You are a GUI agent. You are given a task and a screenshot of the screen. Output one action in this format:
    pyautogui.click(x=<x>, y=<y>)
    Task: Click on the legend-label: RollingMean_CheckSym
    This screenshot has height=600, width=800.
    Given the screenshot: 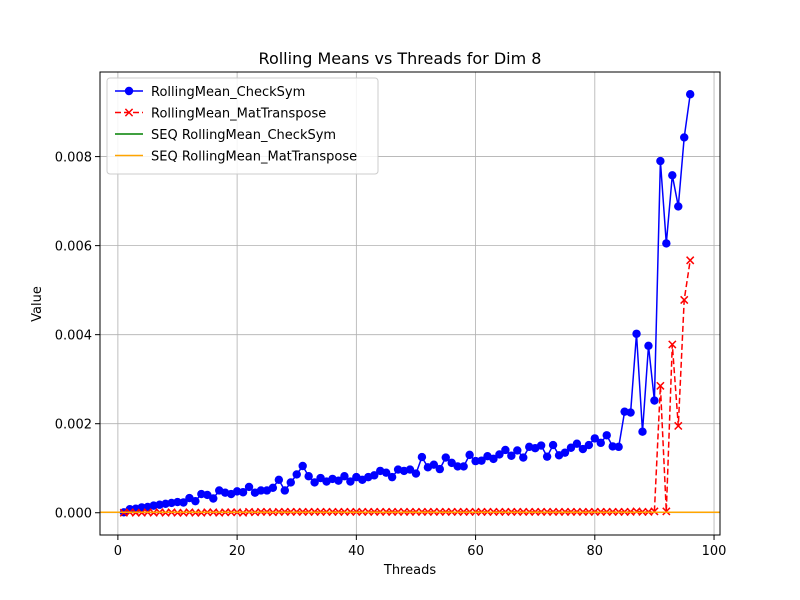 What is the action you would take?
    pyautogui.click(x=228, y=92)
    